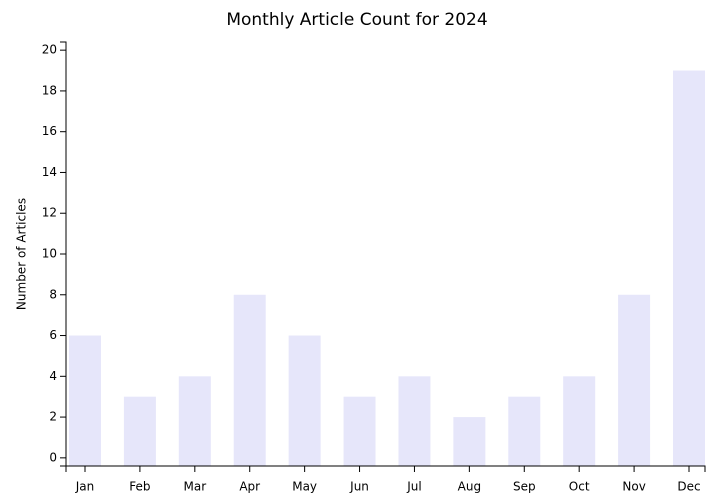  I want to click on chart-title: Monthly Article Count for 2024, so click(356, 20).